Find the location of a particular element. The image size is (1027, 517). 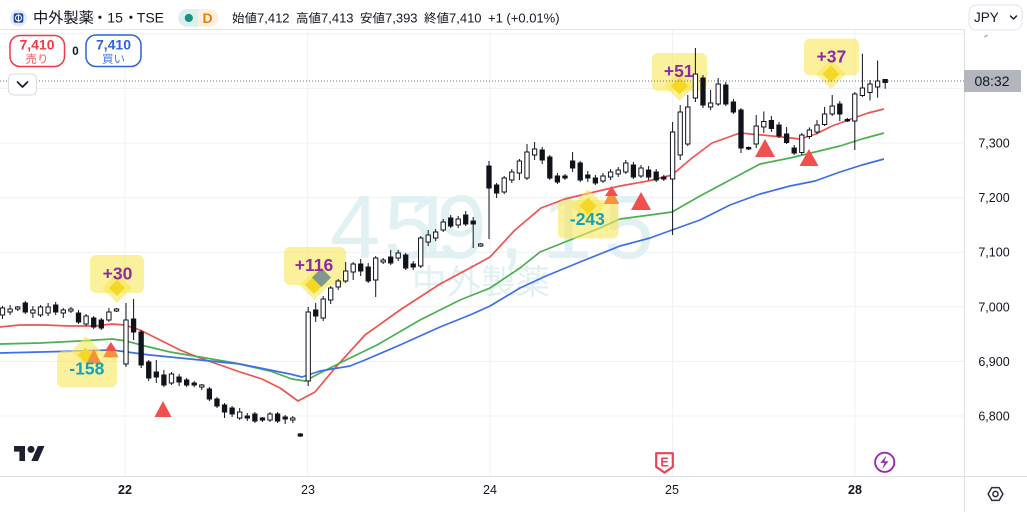

svg-text: -158 is located at coordinates (86, 368).